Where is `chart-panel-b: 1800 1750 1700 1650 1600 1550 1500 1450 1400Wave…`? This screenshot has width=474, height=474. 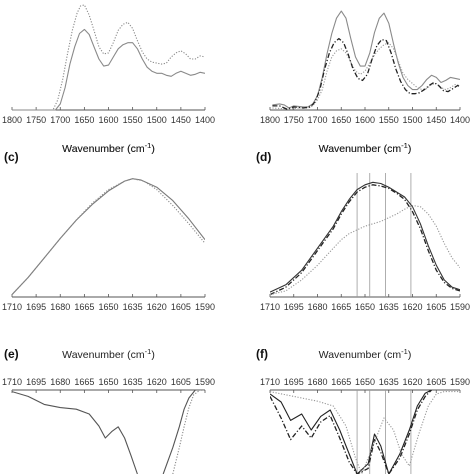 chart-panel-b: 1800 1750 1700 1650 1600 1550 1500 1450 1400Wave… is located at coordinates (365, 82).